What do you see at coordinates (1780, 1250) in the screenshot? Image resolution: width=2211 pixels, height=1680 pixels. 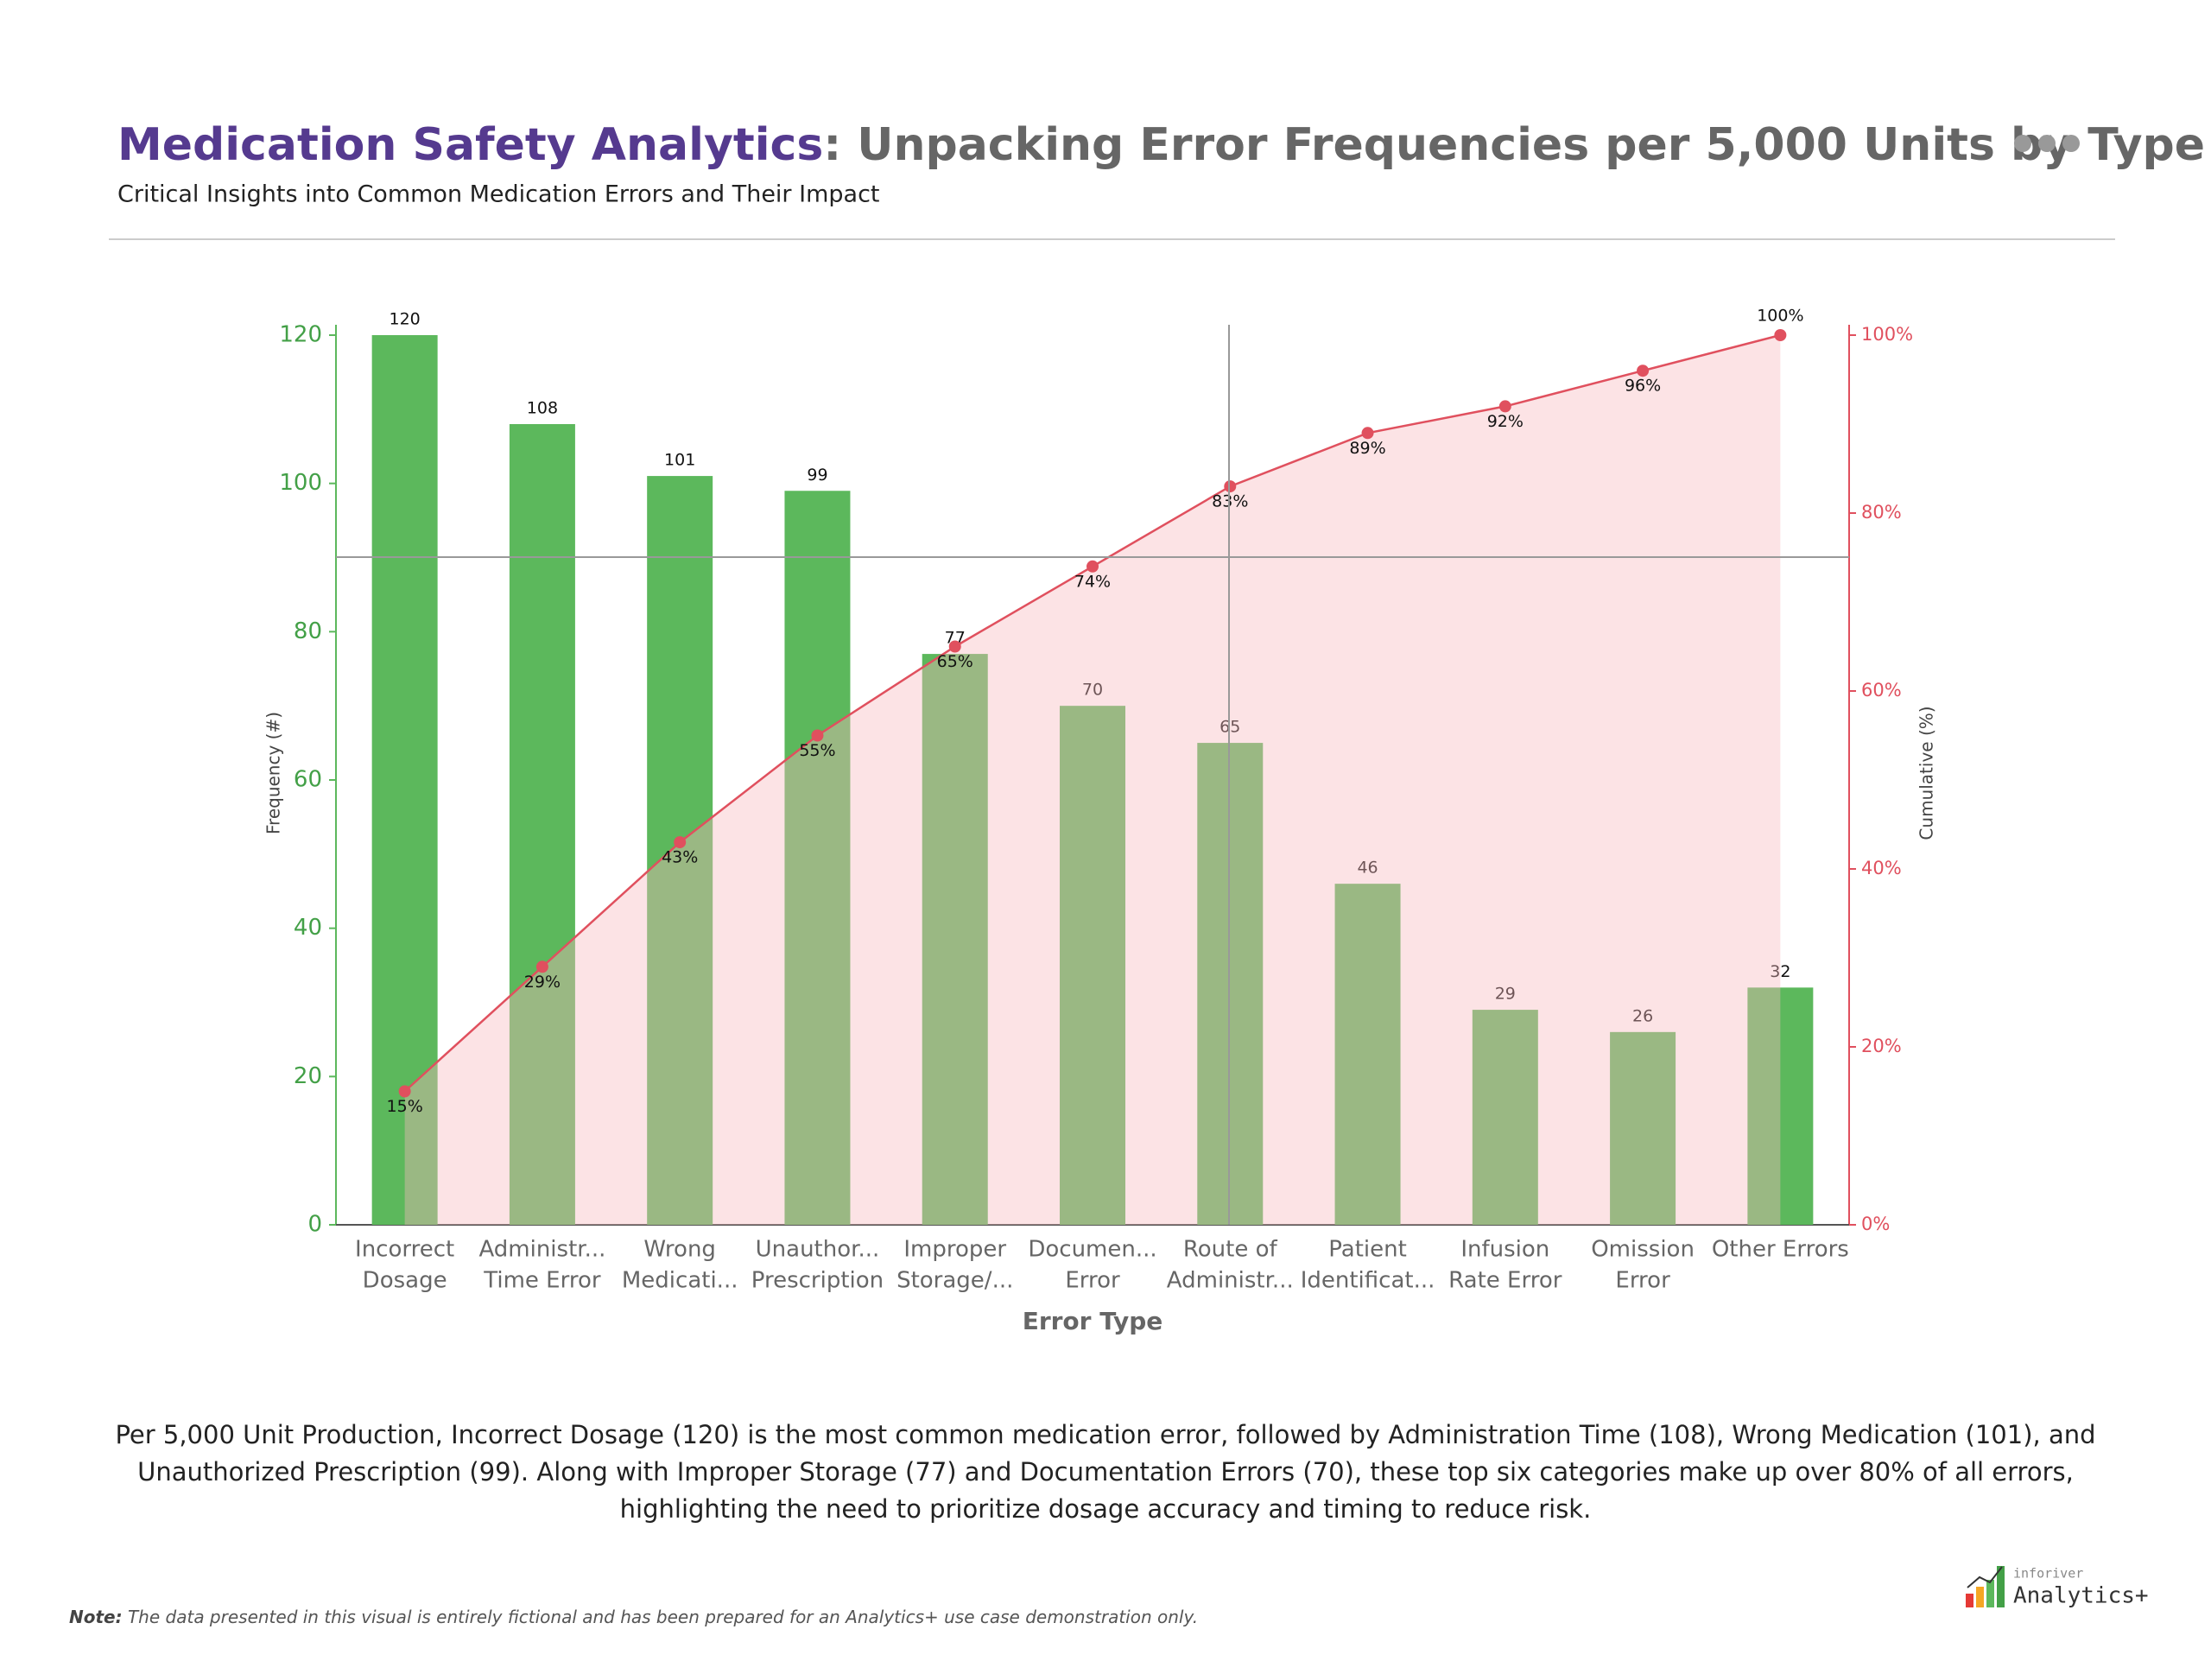 I see `x-tick-label: Other Errors` at bounding box center [1780, 1250].